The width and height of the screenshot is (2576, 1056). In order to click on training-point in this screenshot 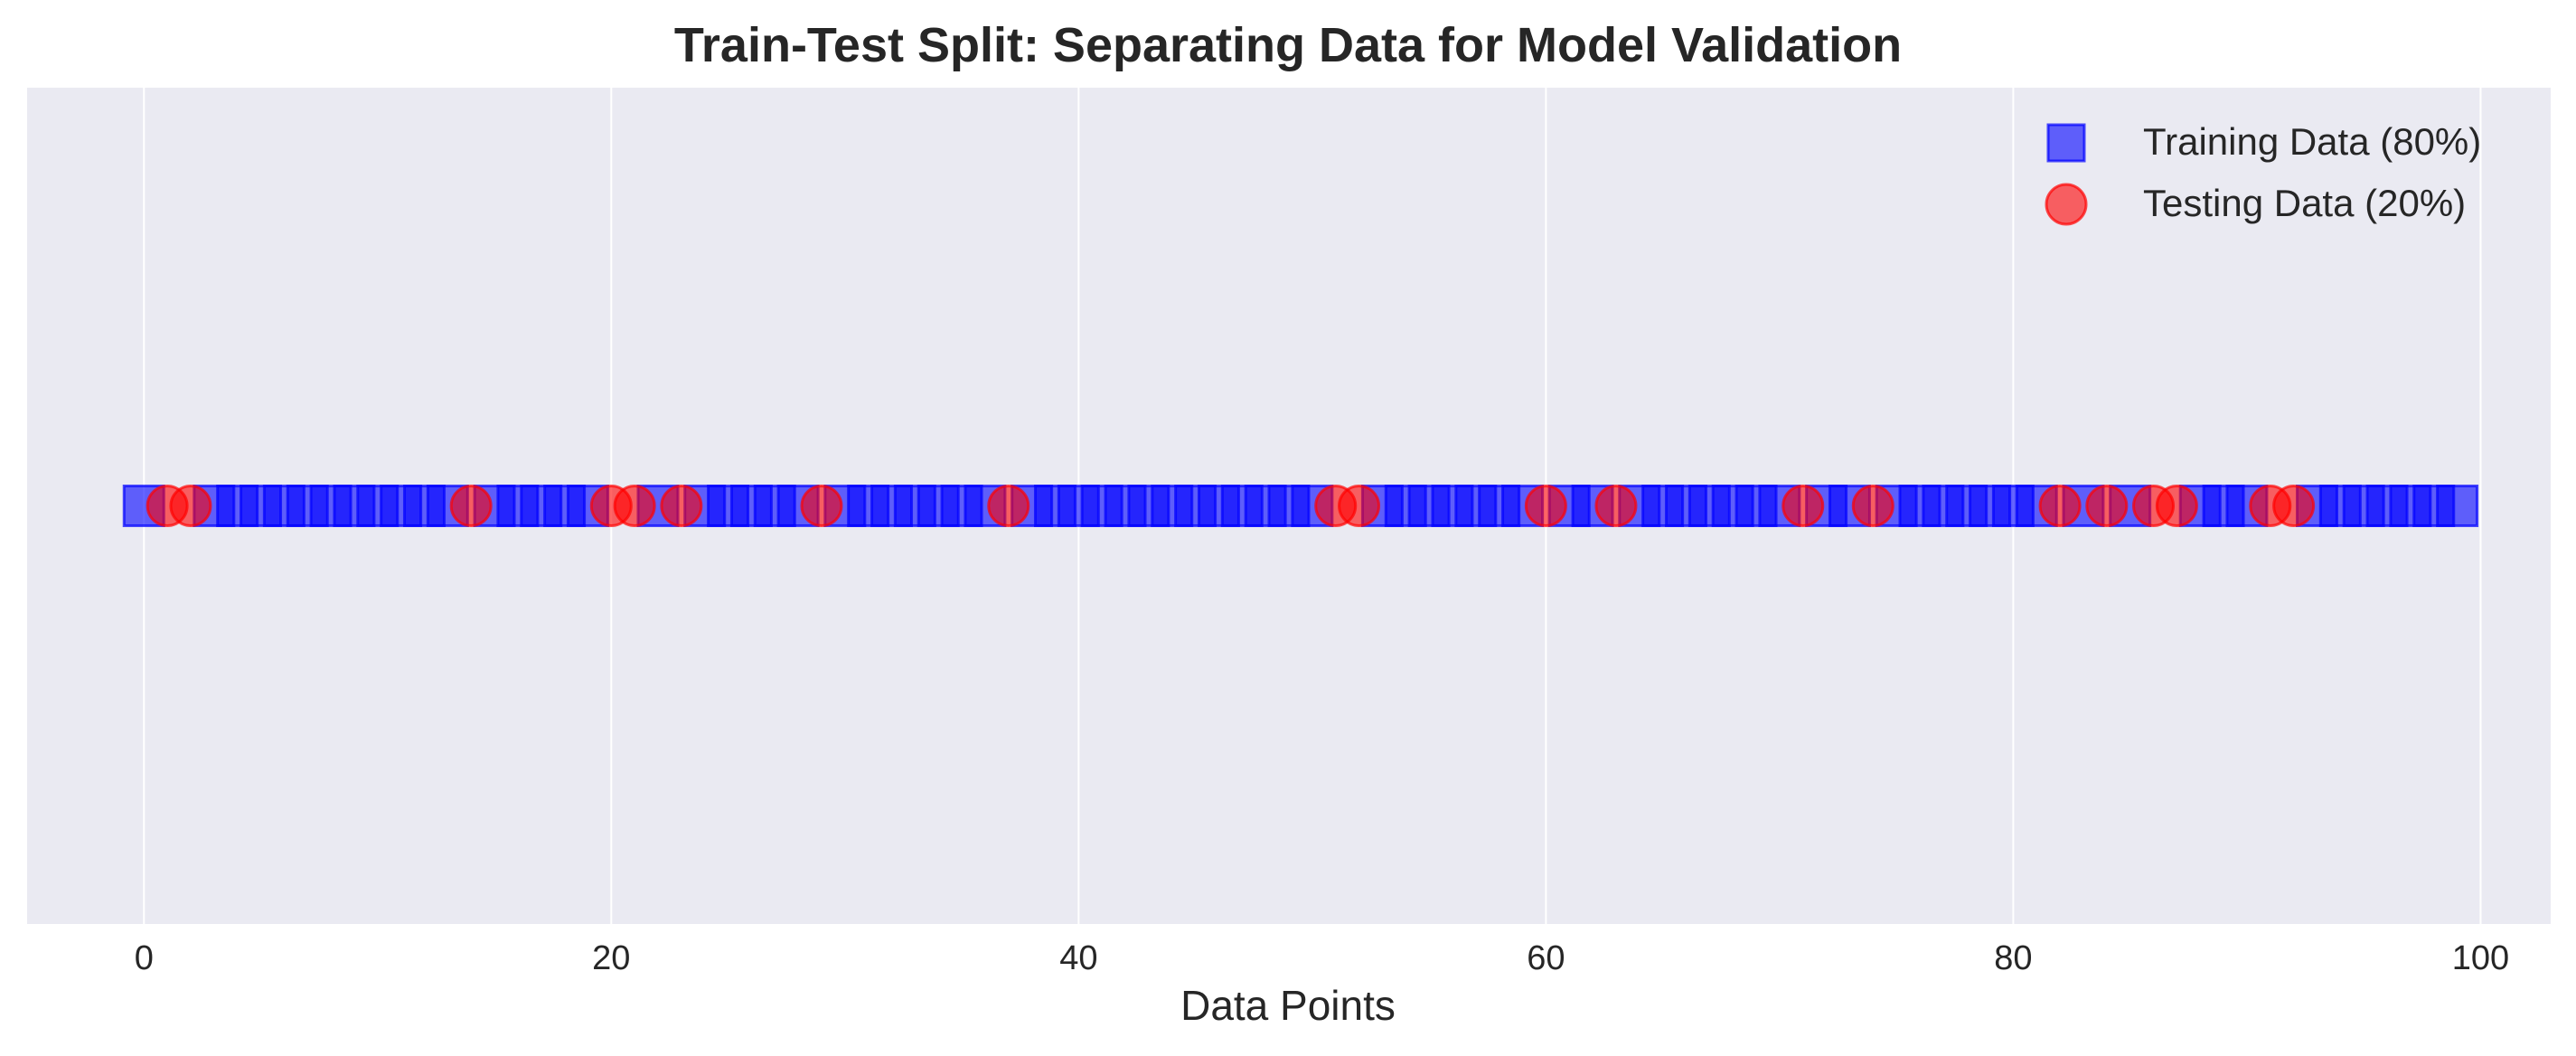, I will do `click(2458, 506)`.